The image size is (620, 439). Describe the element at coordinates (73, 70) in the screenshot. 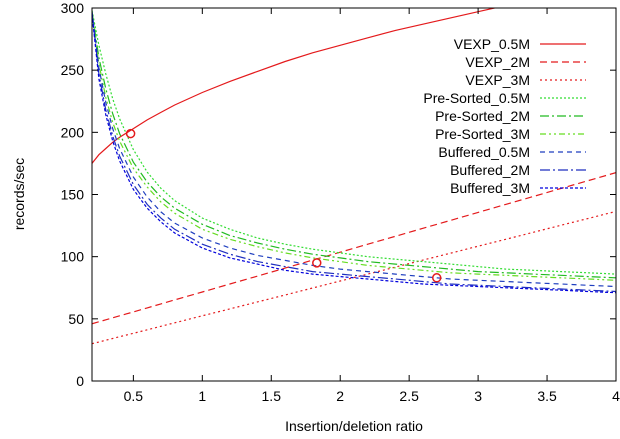

I see `y-tick-label: 250` at that location.